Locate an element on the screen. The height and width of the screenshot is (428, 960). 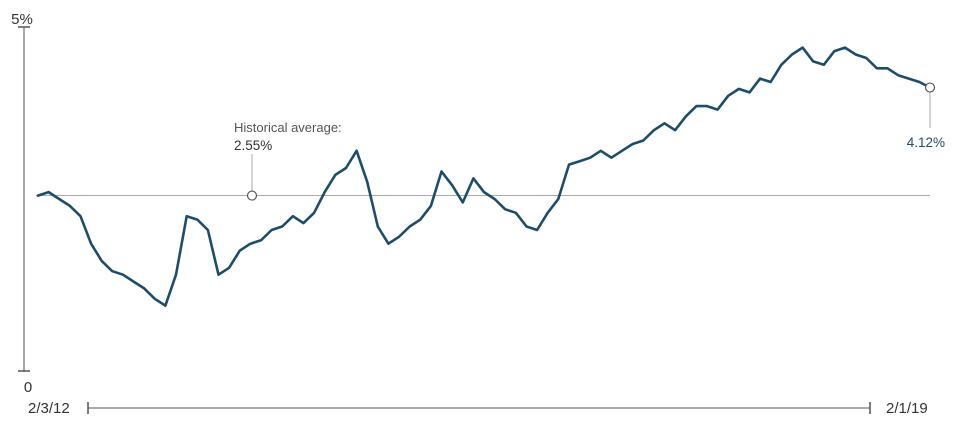
end-value-marker is located at coordinates (930, 87).